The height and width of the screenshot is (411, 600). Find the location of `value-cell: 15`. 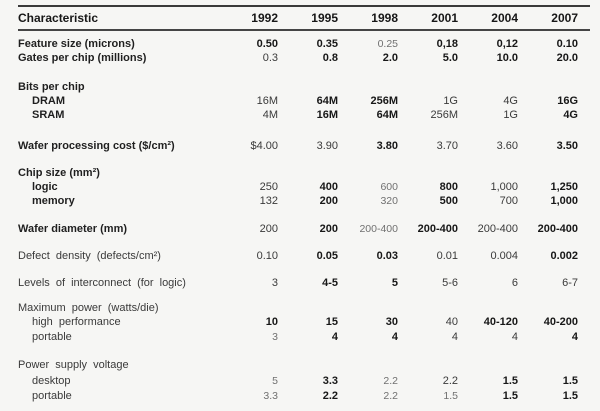

value-cell: 15 is located at coordinates (331, 321).